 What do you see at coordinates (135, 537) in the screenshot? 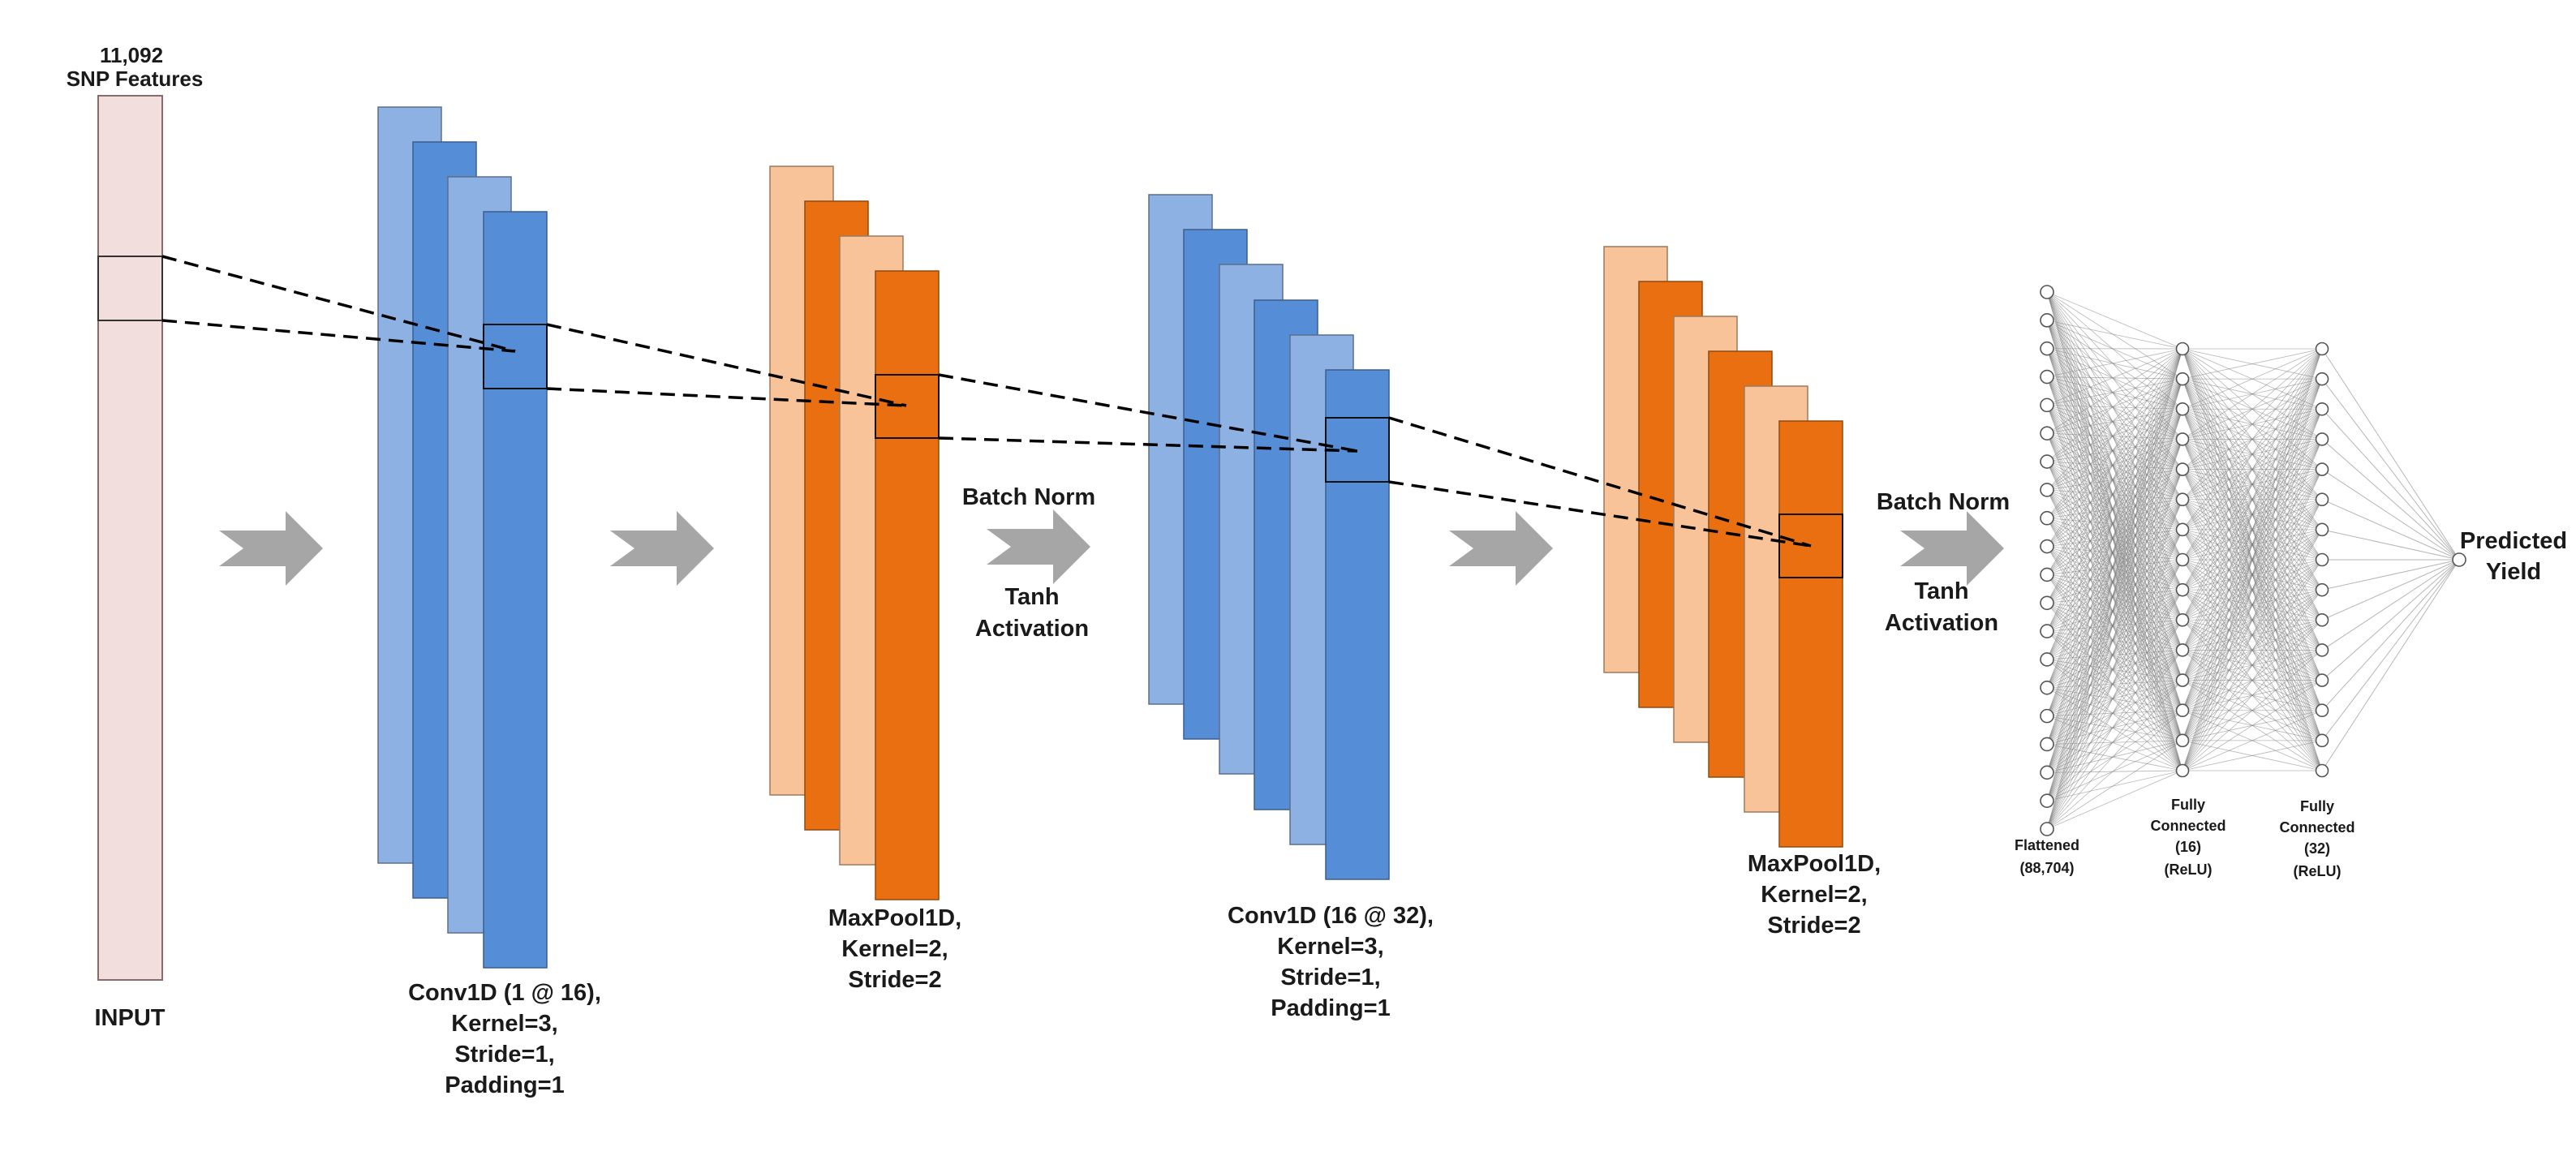
I see `input-layer: 11,092 SNP Features INPUT` at bounding box center [135, 537].